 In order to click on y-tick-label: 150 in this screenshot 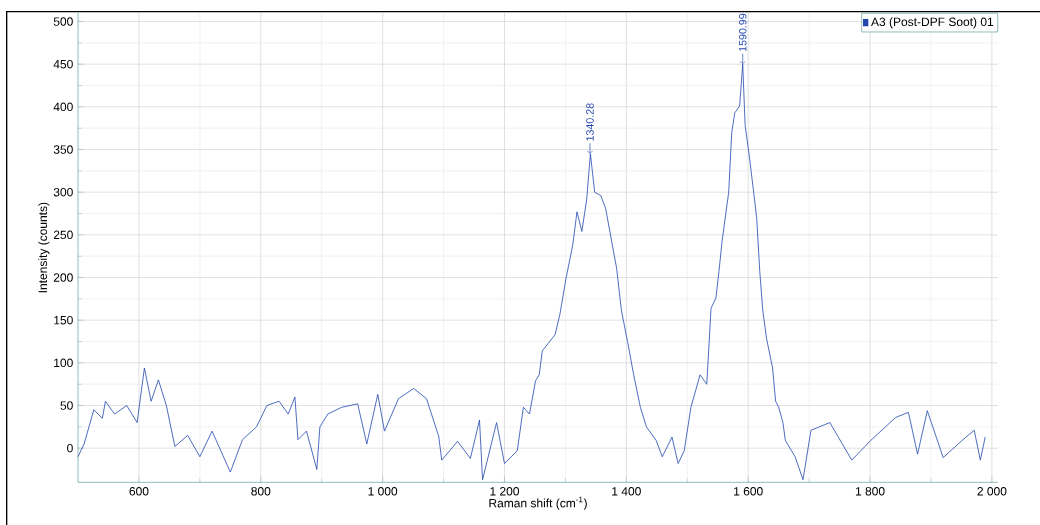, I will do `click(63, 320)`.